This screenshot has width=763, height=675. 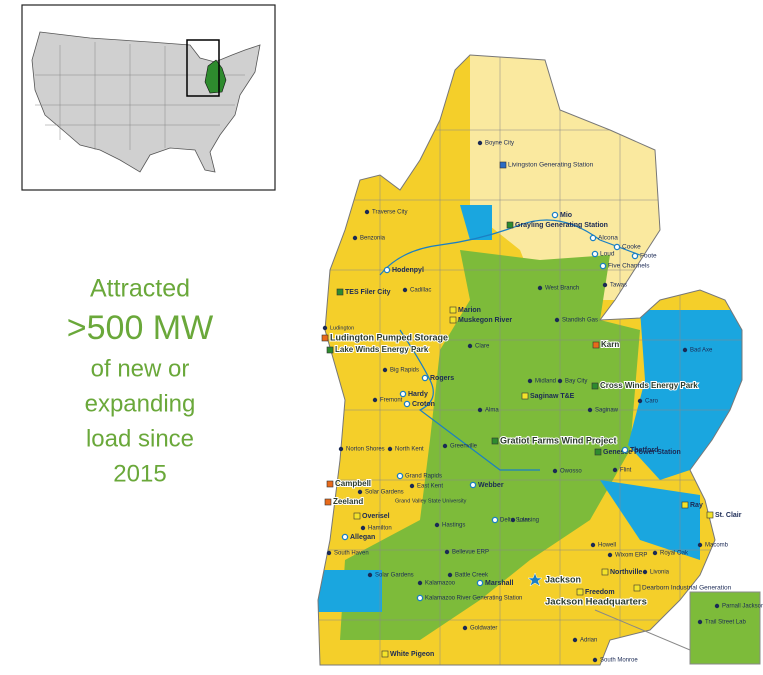 I want to click on map-label: Goldwater, so click(x=483, y=629).